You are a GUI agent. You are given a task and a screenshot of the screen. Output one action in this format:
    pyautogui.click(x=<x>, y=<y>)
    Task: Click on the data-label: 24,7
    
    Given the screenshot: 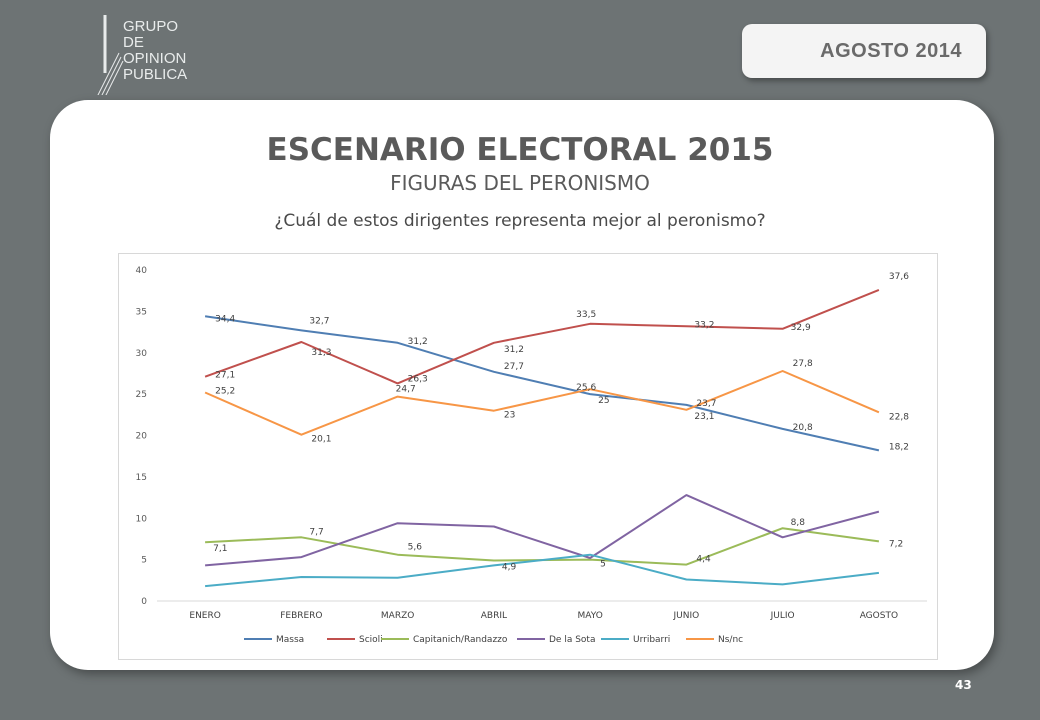 What is the action you would take?
    pyautogui.click(x=406, y=390)
    